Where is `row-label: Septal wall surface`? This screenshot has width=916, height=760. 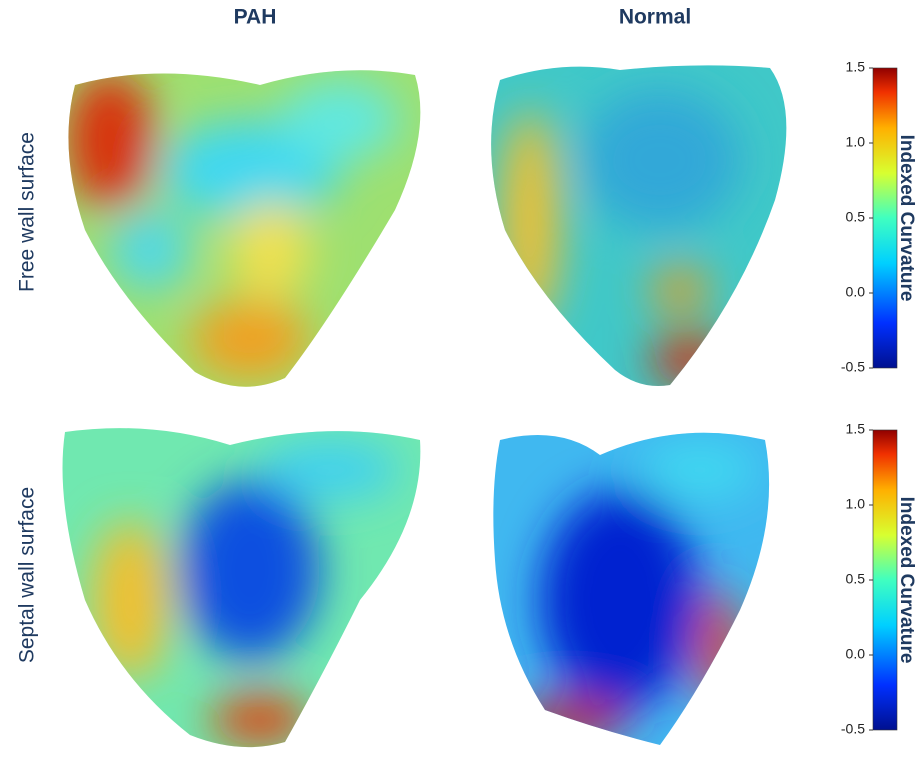 row-label: Septal wall surface is located at coordinates (27, 575).